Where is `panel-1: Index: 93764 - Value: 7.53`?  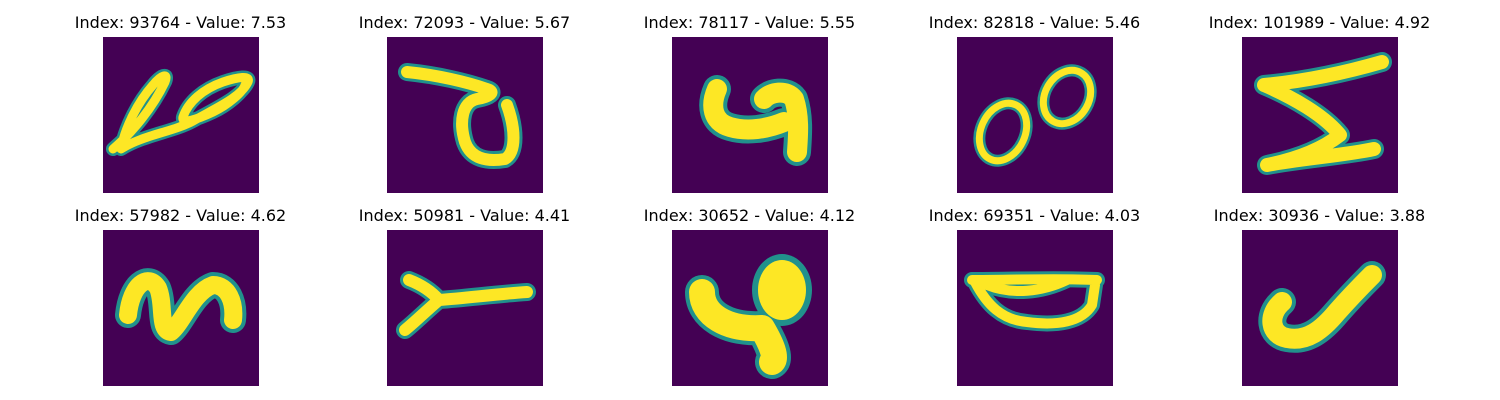
panel-1: Index: 93764 - Value: 7.53 is located at coordinates (180, 107).